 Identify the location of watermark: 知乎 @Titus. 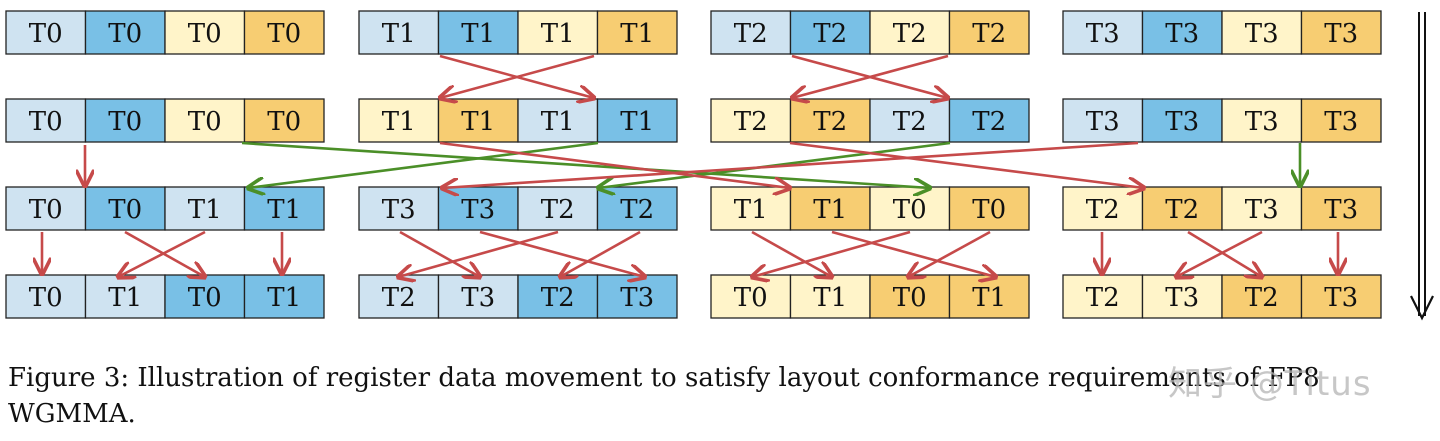
(1270, 384).